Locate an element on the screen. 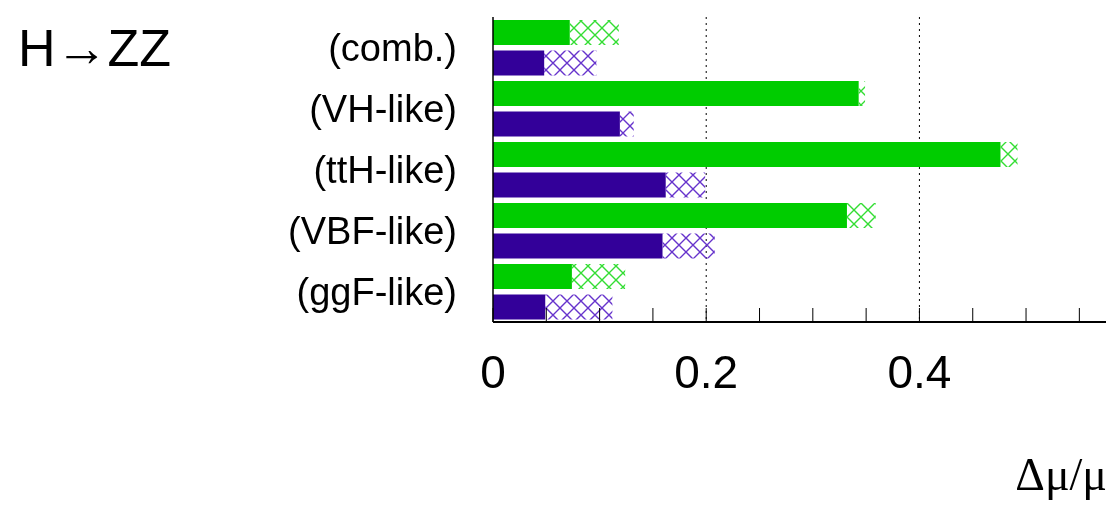  y-tick-label: (VBF-like) is located at coordinates (372, 230).